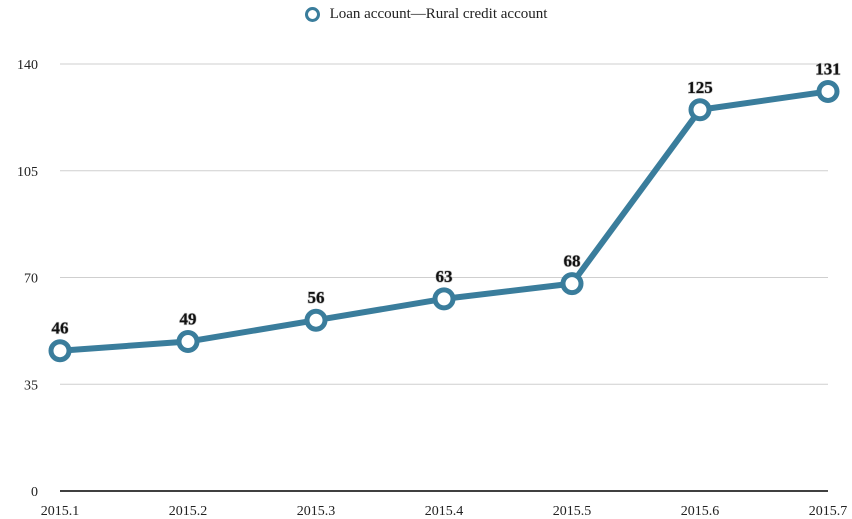 The height and width of the screenshot is (519, 852). What do you see at coordinates (27, 65) in the screenshot?
I see `y-tick-label: 140` at bounding box center [27, 65].